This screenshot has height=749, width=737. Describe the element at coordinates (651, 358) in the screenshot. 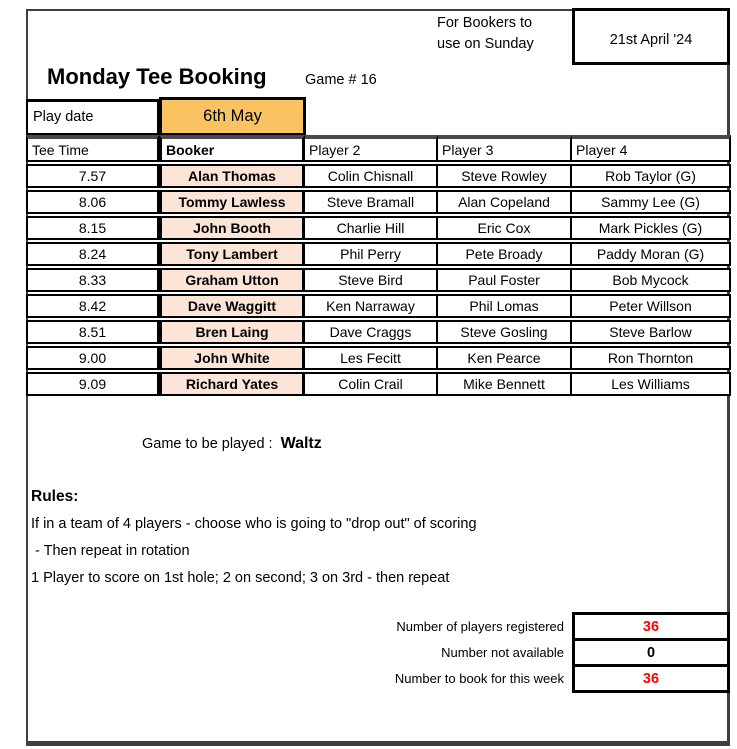

I see `player4-cell: Ron Thornton` at that location.